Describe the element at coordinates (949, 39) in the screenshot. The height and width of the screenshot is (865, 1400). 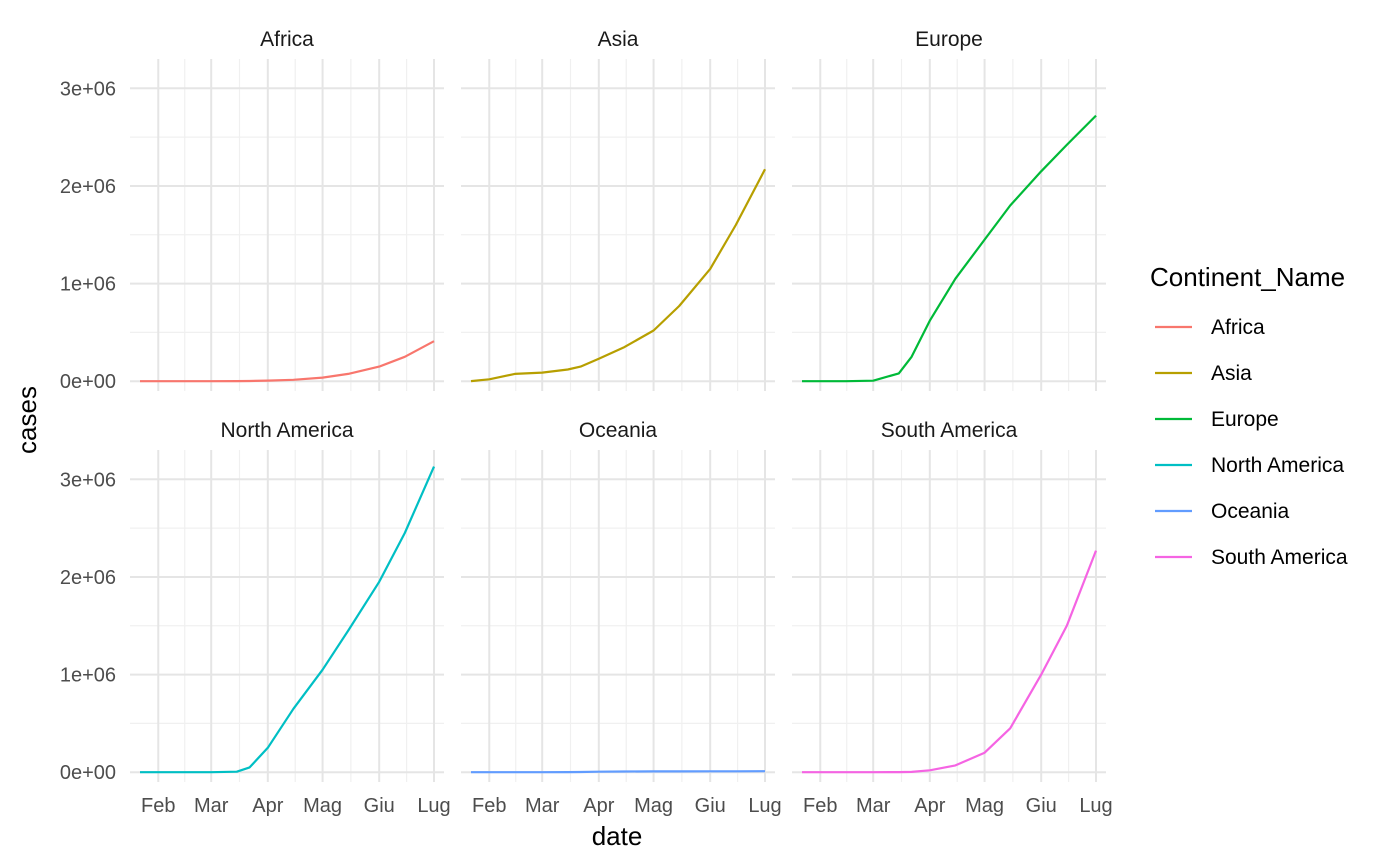
I see `panel-title: Europe` at that location.